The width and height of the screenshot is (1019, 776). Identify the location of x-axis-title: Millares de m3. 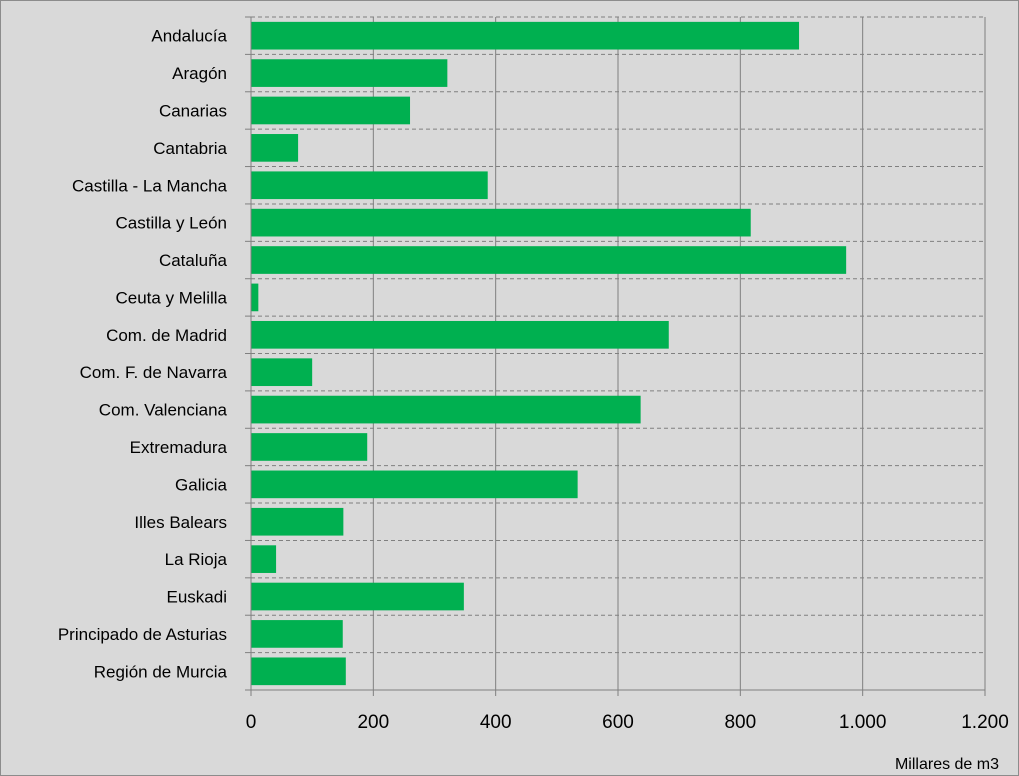
(947, 764).